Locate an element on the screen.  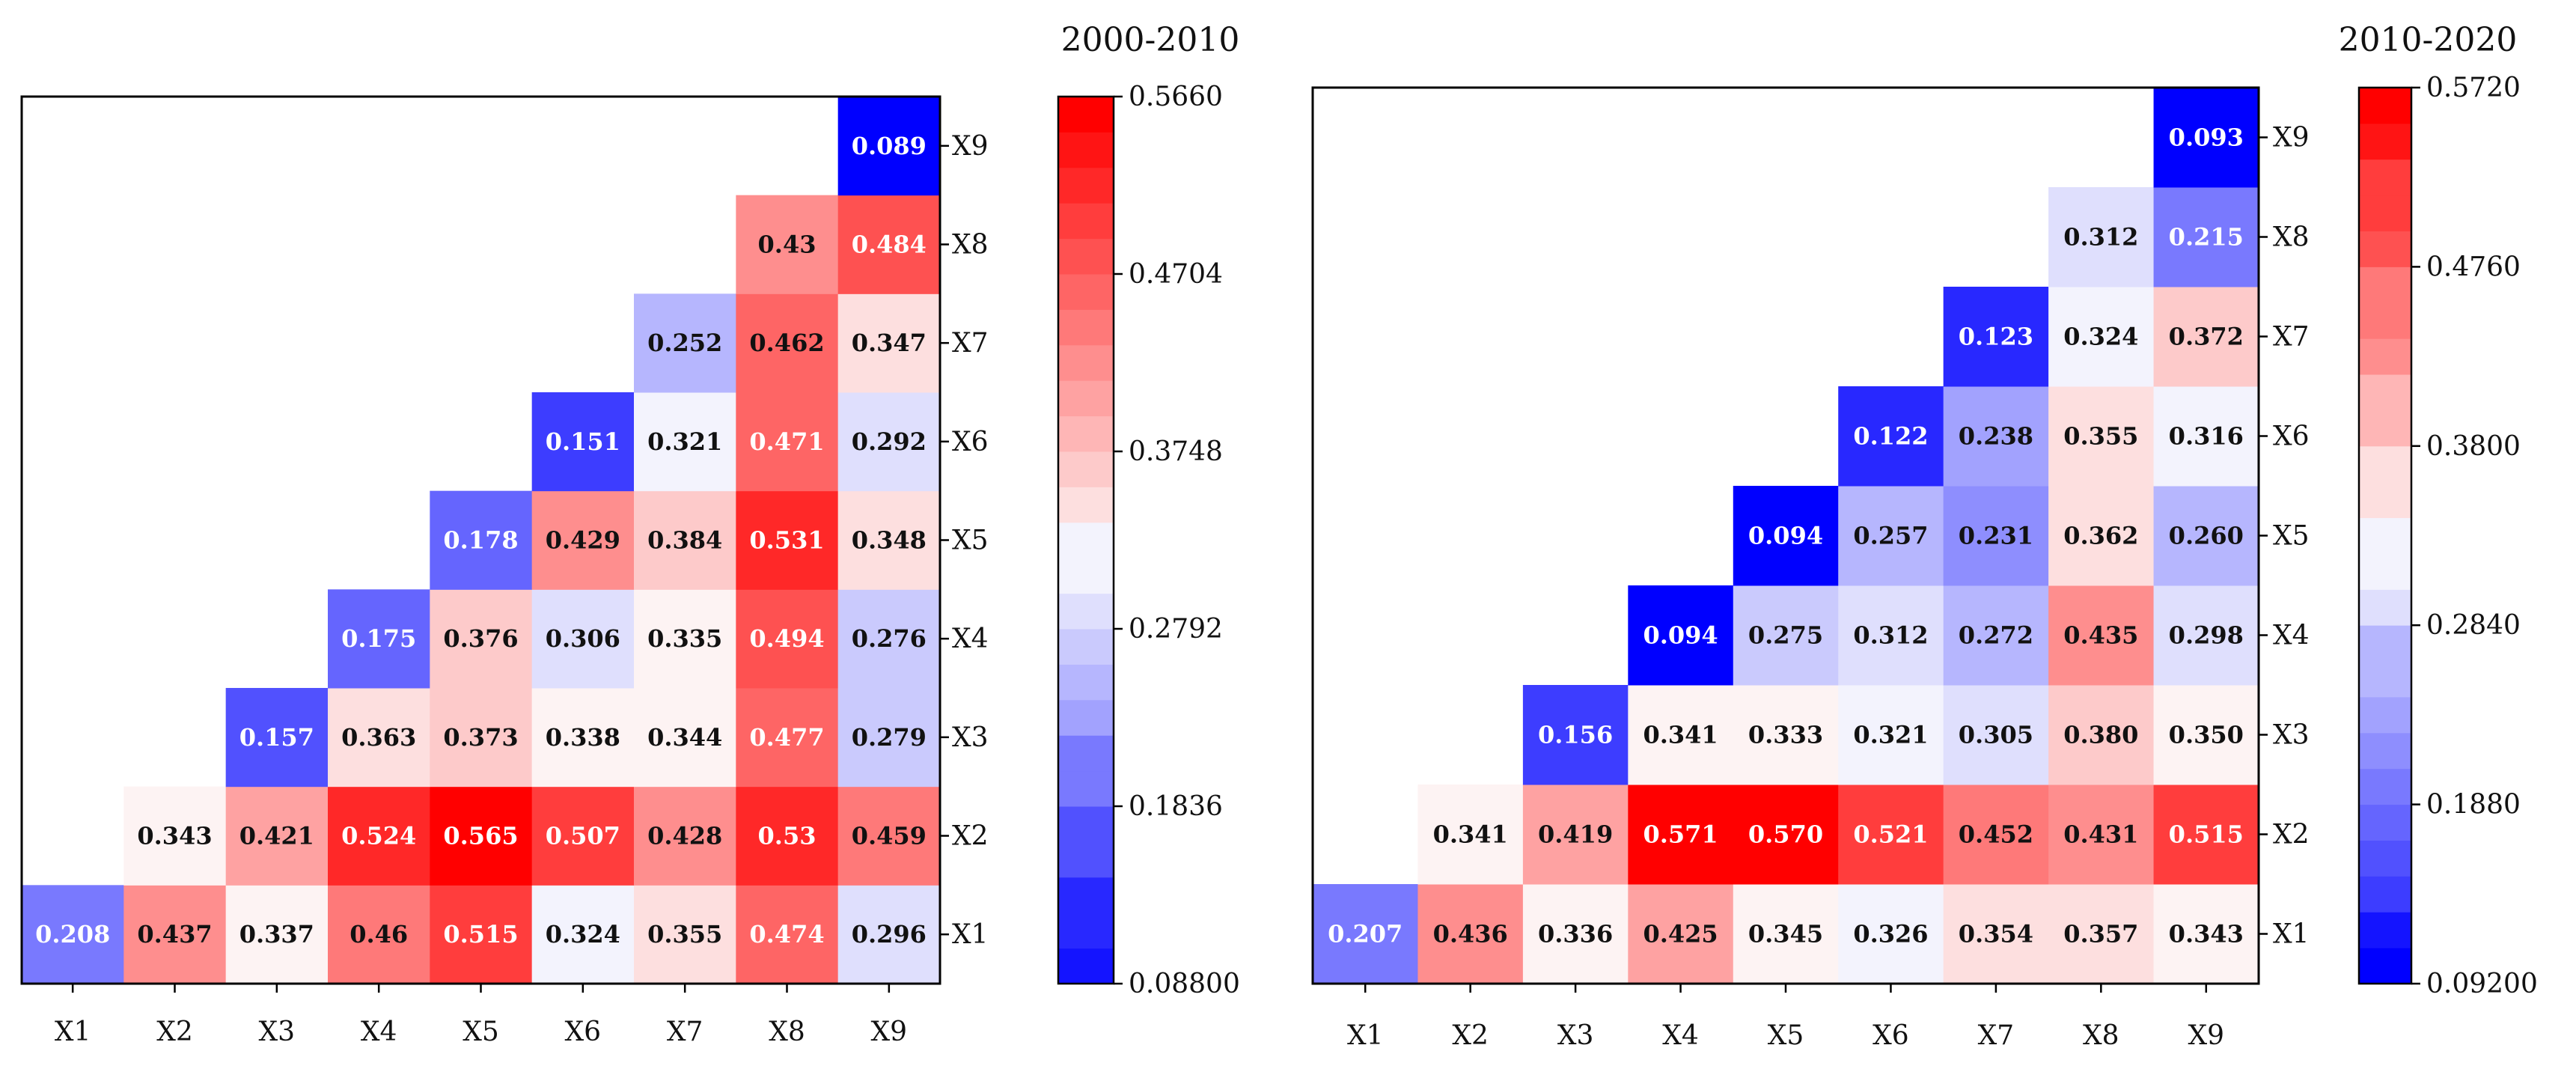
colorbar-tick-label: 0.2792 is located at coordinates (1176, 629).